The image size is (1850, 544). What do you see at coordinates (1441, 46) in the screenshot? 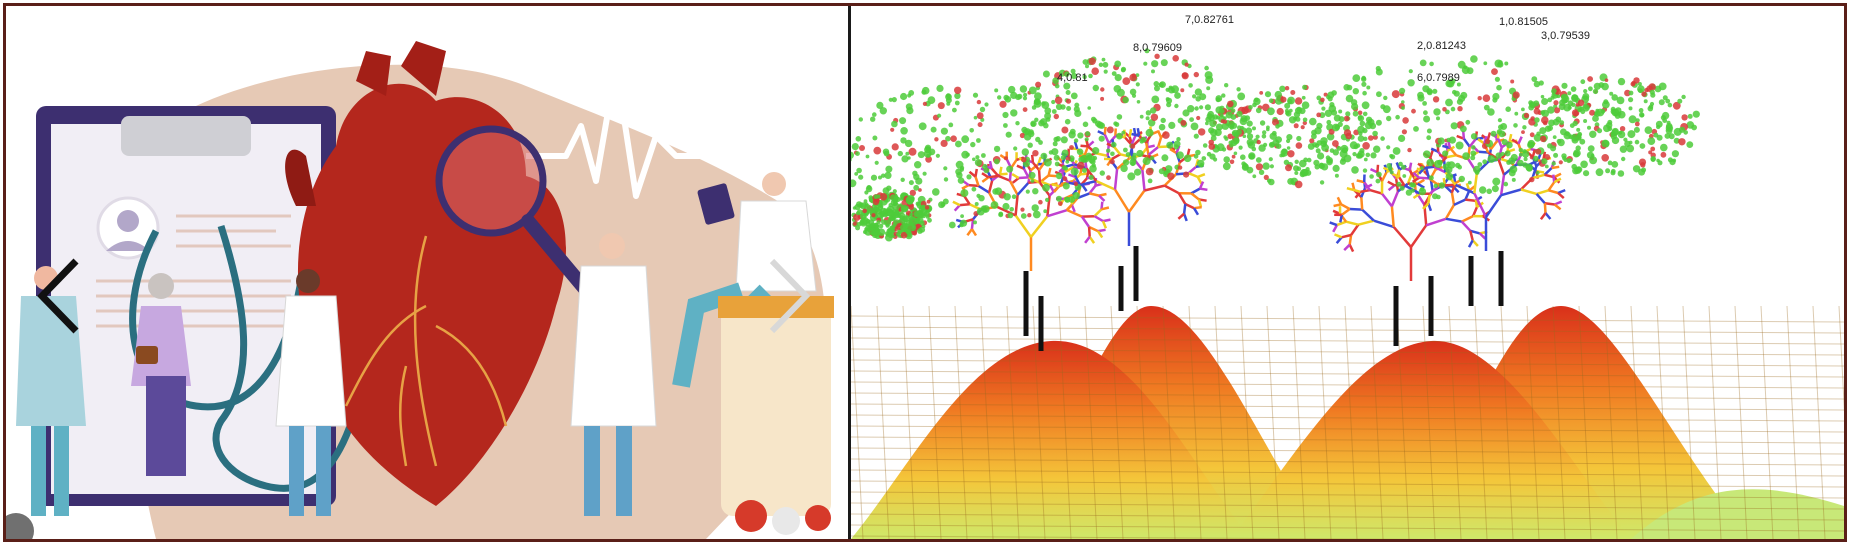
I see `tree-label-2: 2,0.81243` at bounding box center [1441, 46].